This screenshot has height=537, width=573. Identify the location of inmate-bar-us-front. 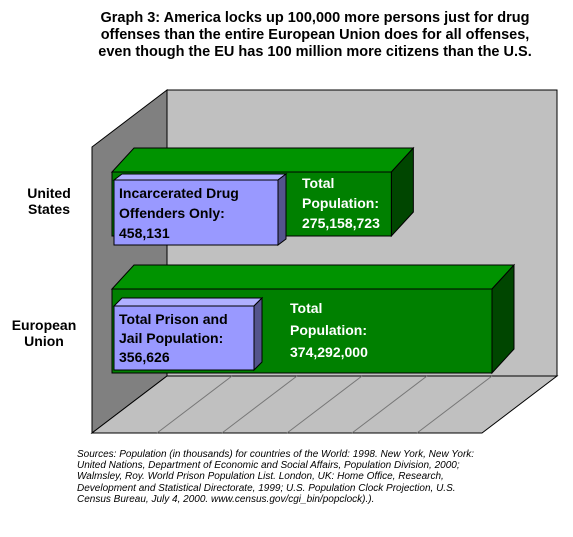
(196, 212).